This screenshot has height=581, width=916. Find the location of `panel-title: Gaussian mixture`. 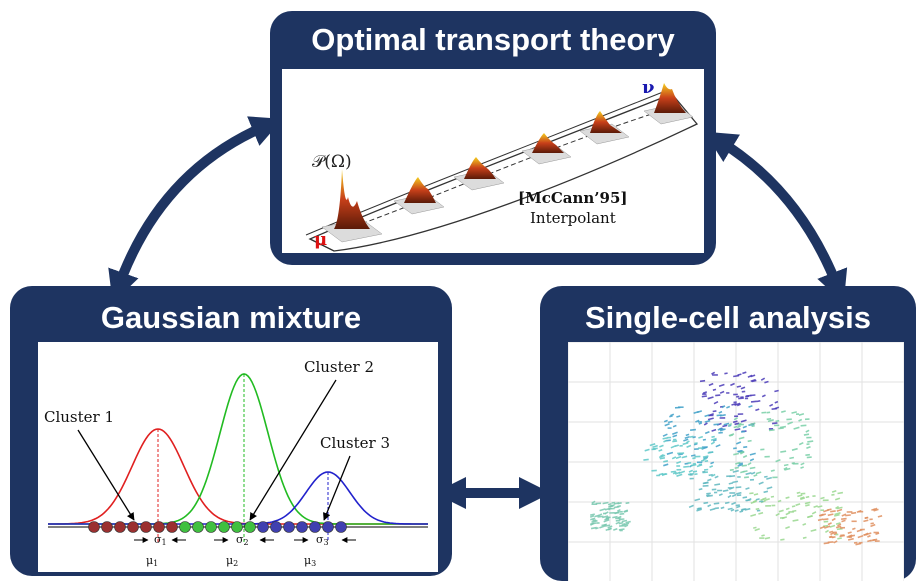

panel-title: Gaussian mixture is located at coordinates (231, 317).